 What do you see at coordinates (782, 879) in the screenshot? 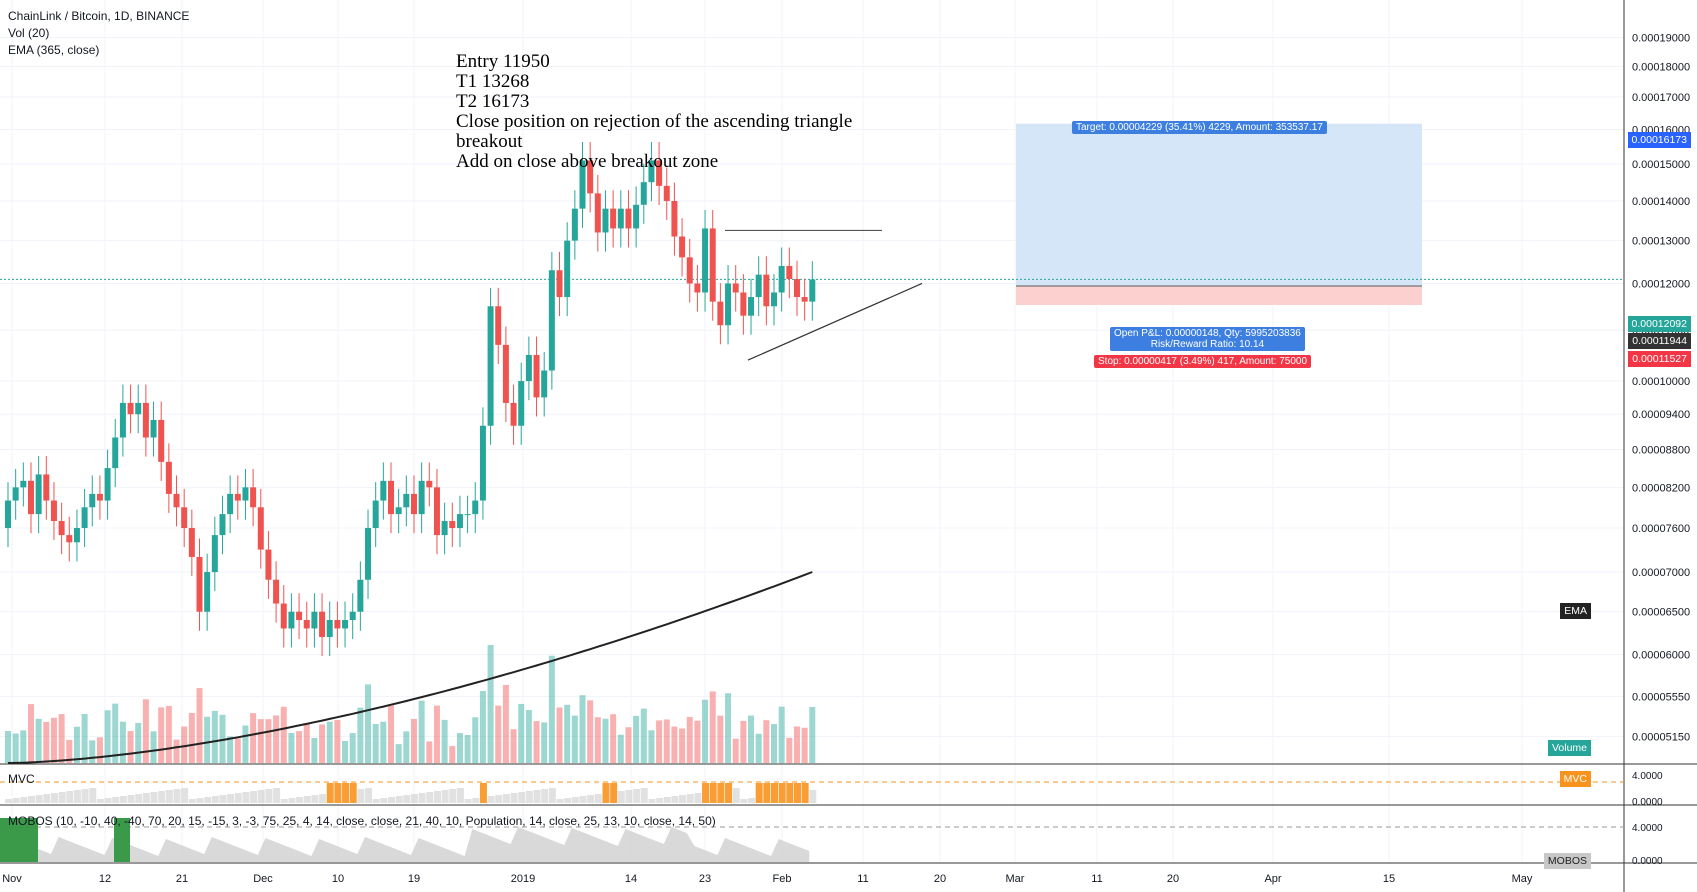
I see `time-axis-label: Feb` at bounding box center [782, 879].